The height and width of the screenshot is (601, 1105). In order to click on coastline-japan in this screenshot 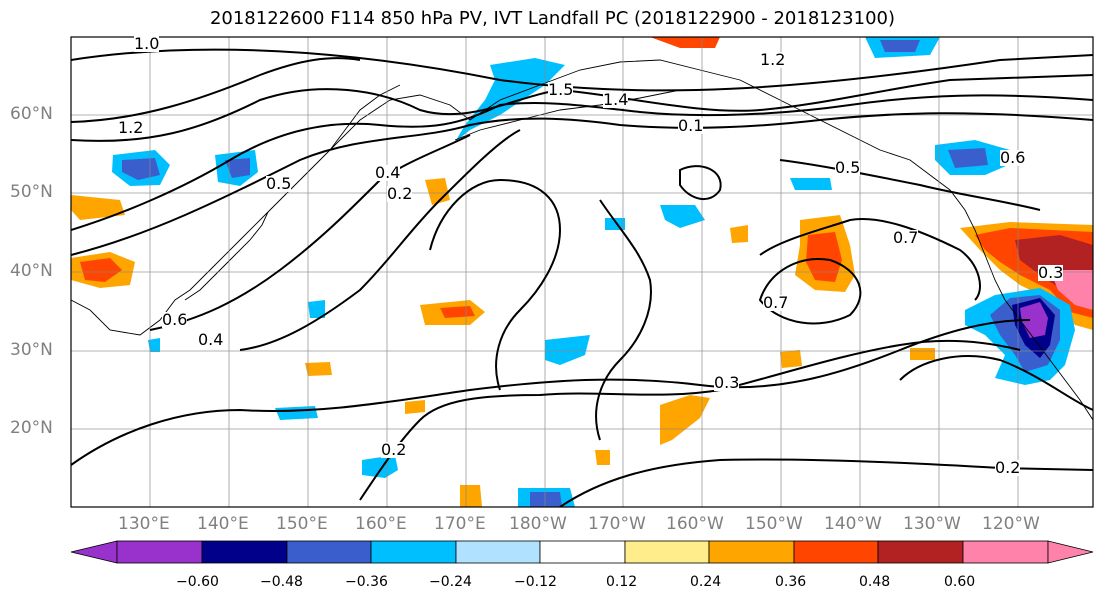, I will do `click(226, 256)`.